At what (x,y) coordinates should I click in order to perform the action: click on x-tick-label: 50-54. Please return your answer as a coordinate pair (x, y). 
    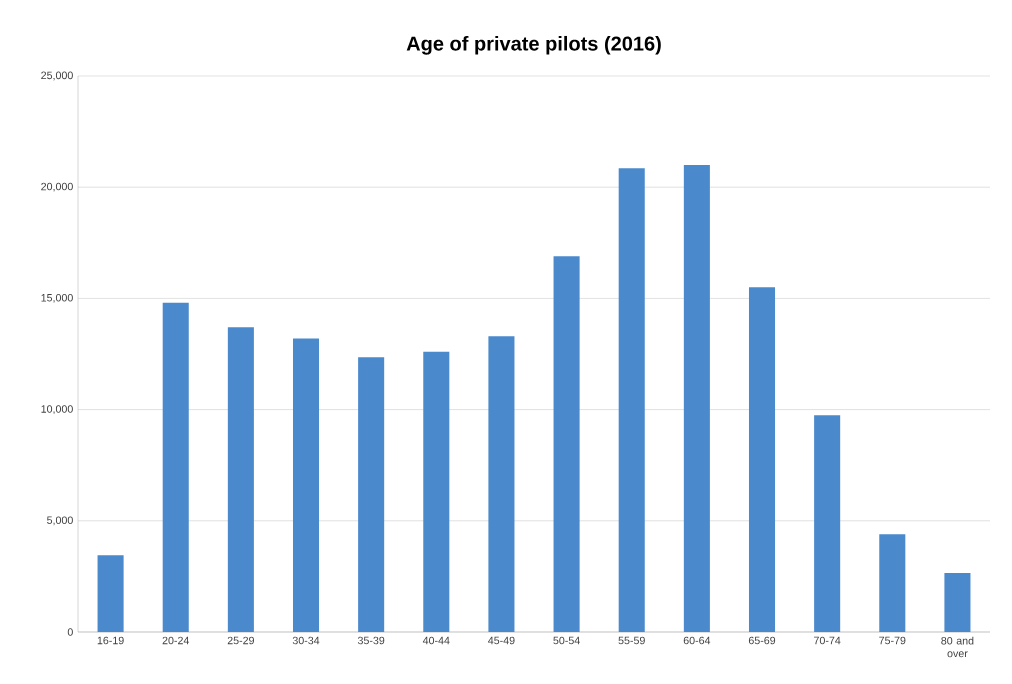
    Looking at the image, I should click on (566, 640).